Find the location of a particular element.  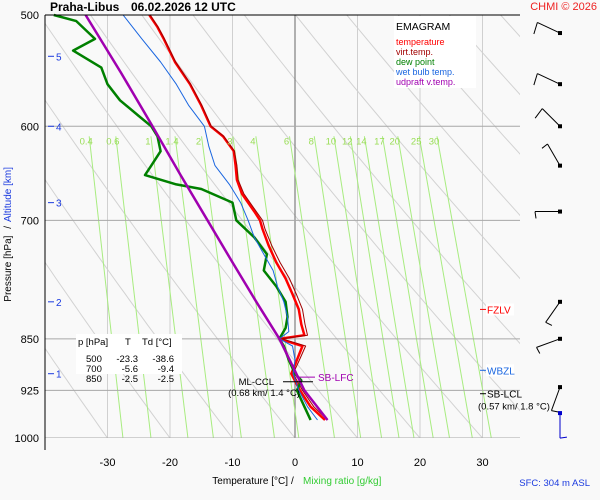

mixing-ratio-label: 0.4 is located at coordinates (86, 141).